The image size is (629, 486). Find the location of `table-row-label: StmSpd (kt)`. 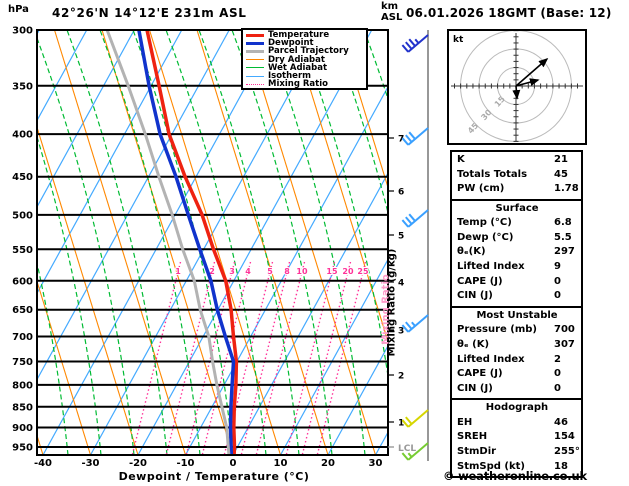

table-row-label: StmSpd (kt) is located at coordinates (491, 466).